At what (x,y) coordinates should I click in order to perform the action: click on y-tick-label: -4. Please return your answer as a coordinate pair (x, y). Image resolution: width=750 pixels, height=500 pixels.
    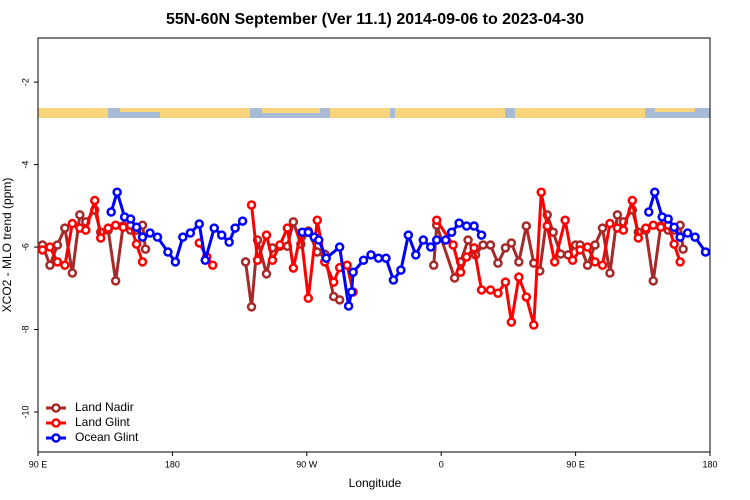
    Looking at the image, I should click on (25, 165).